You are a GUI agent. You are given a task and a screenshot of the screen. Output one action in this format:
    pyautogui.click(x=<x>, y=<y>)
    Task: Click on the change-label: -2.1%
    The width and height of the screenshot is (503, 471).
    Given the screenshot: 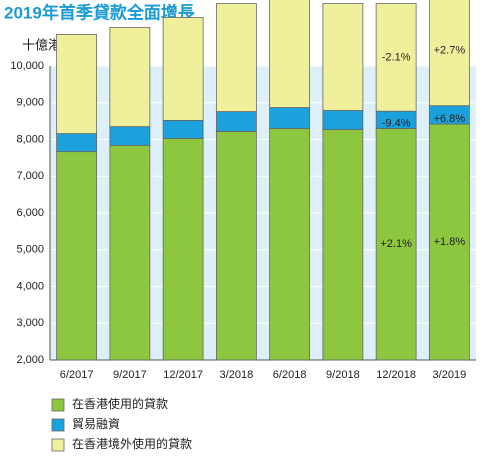 What is the action you would take?
    pyautogui.click(x=396, y=57)
    